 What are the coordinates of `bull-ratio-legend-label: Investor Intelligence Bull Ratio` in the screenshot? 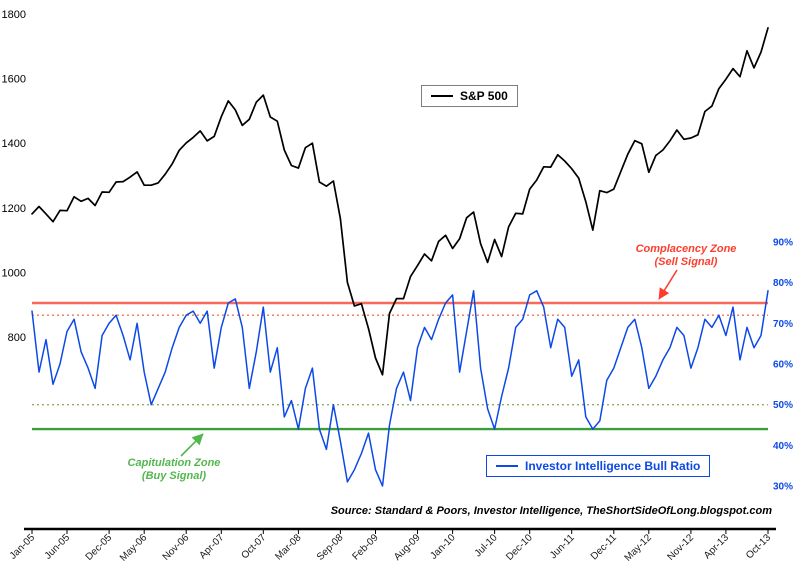 It's located at (613, 466).